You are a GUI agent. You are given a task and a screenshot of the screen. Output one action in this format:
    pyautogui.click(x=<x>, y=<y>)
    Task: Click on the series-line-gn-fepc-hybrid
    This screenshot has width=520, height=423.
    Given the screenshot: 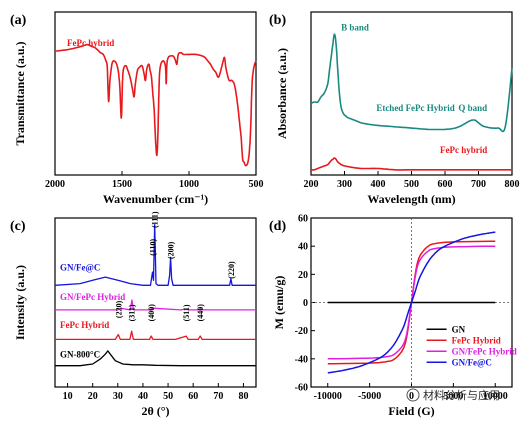 What is the action you would take?
    pyautogui.click(x=155, y=305)
    